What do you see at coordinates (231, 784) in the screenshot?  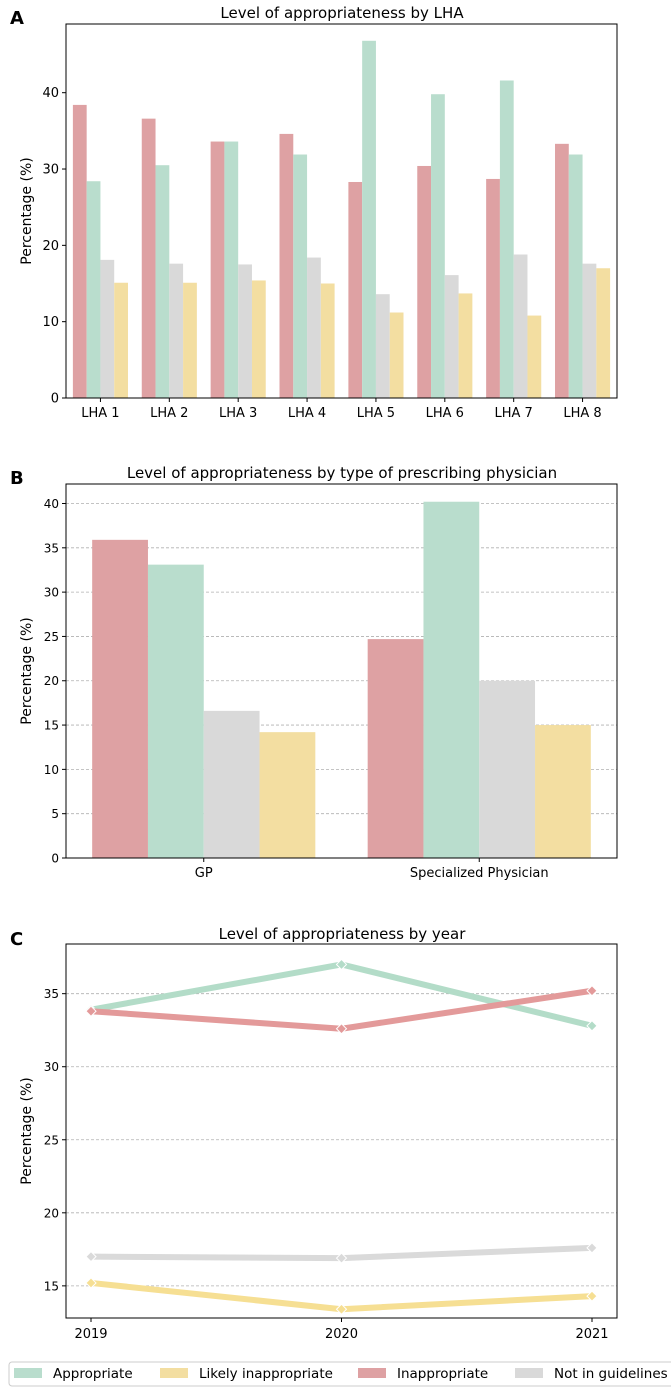 I see `bar-b-not-in-guidelines` at bounding box center [231, 784].